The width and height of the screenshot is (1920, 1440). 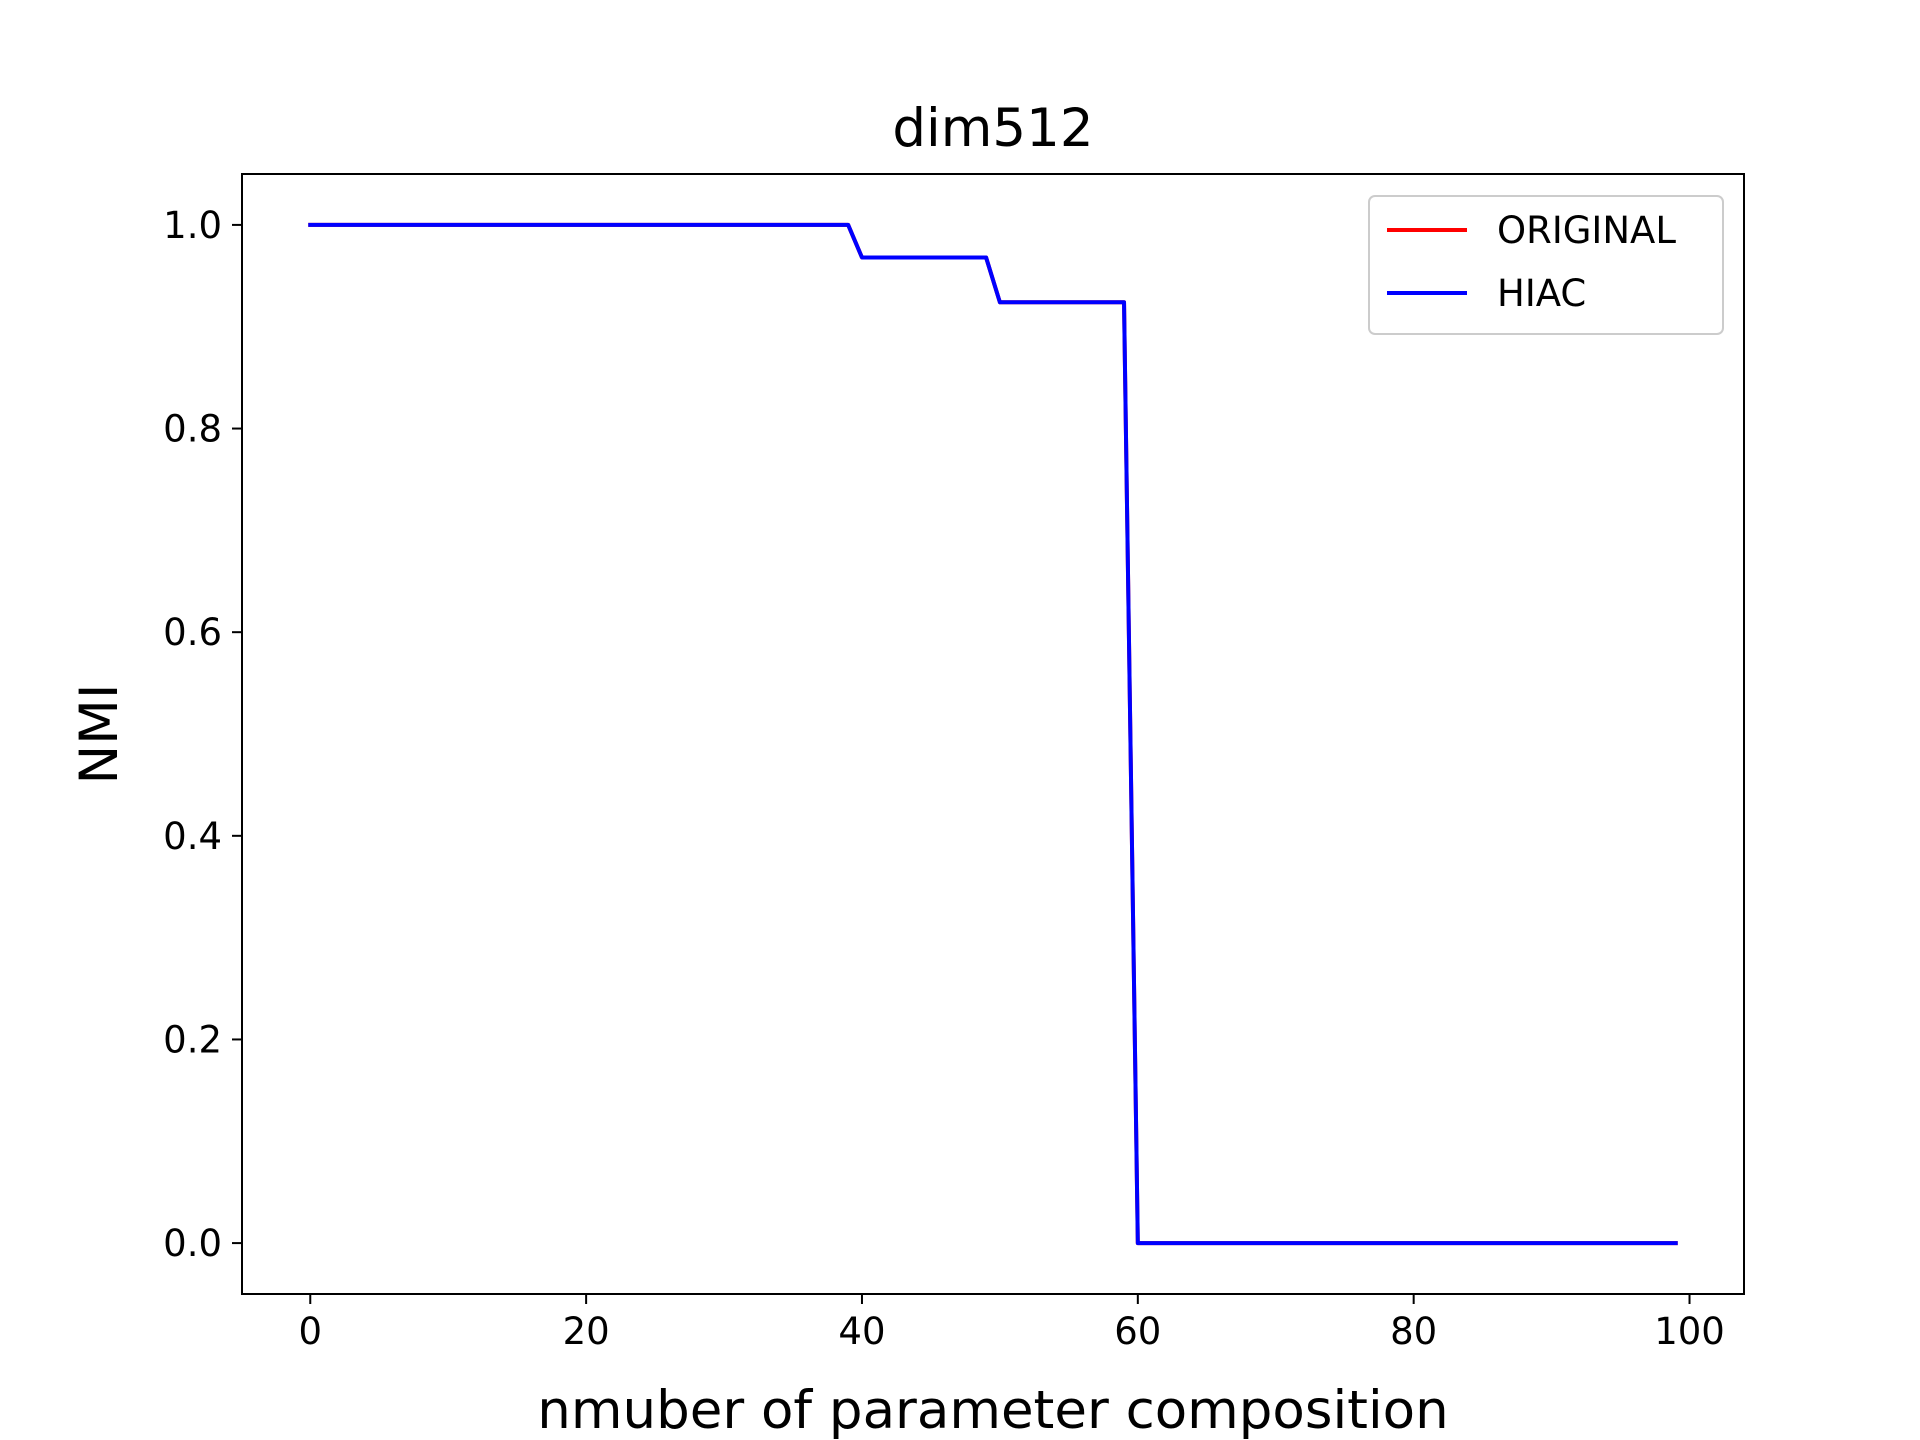 I want to click on y-axis-ticks: 0.0 0.2 0.4 0.6 0.8 1.0, so click(x=202, y=734).